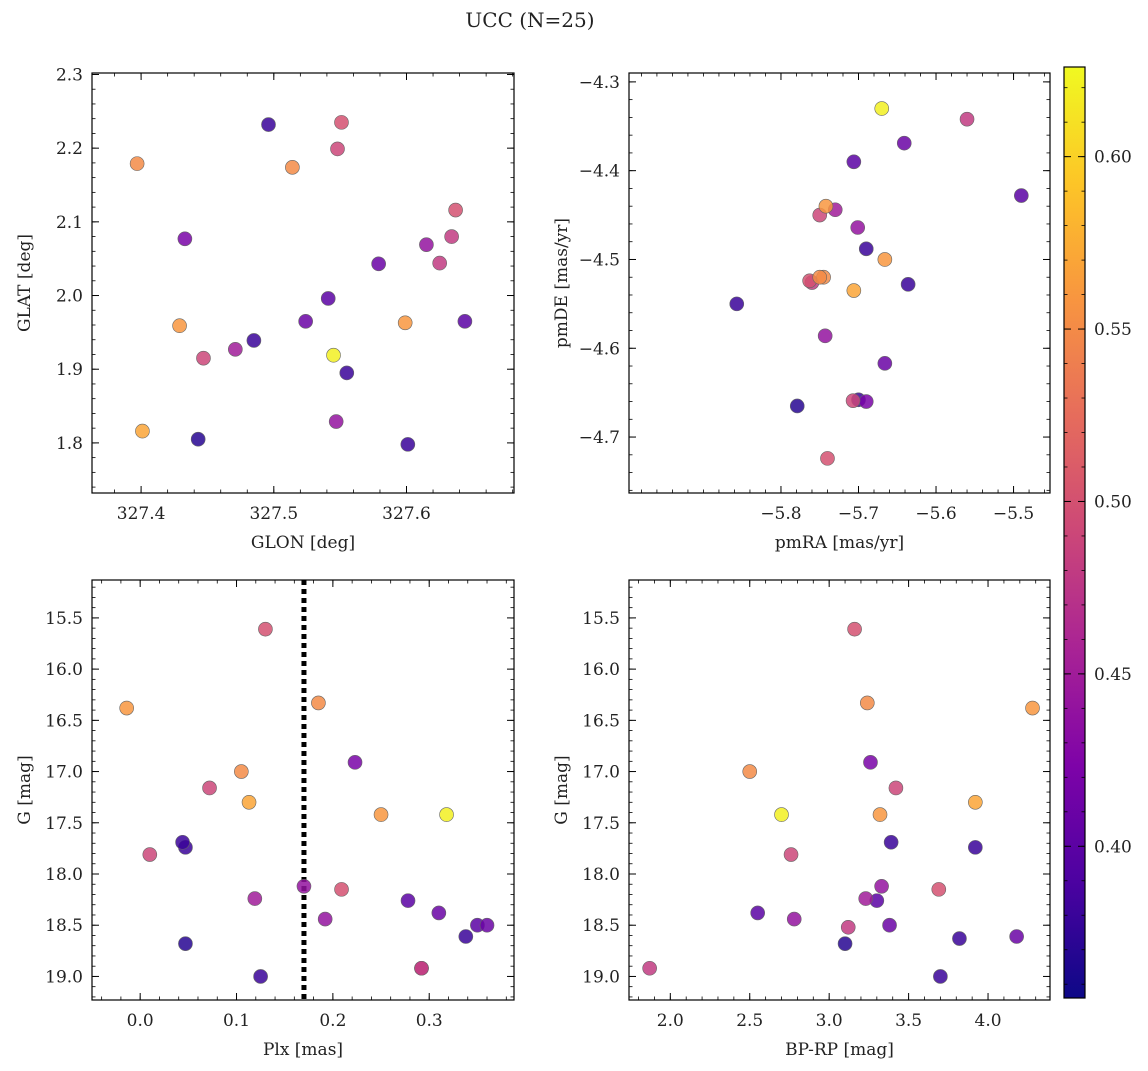  Describe the element at coordinates (599, 349) in the screenshot. I see `y-tick-label: −4.6` at that location.